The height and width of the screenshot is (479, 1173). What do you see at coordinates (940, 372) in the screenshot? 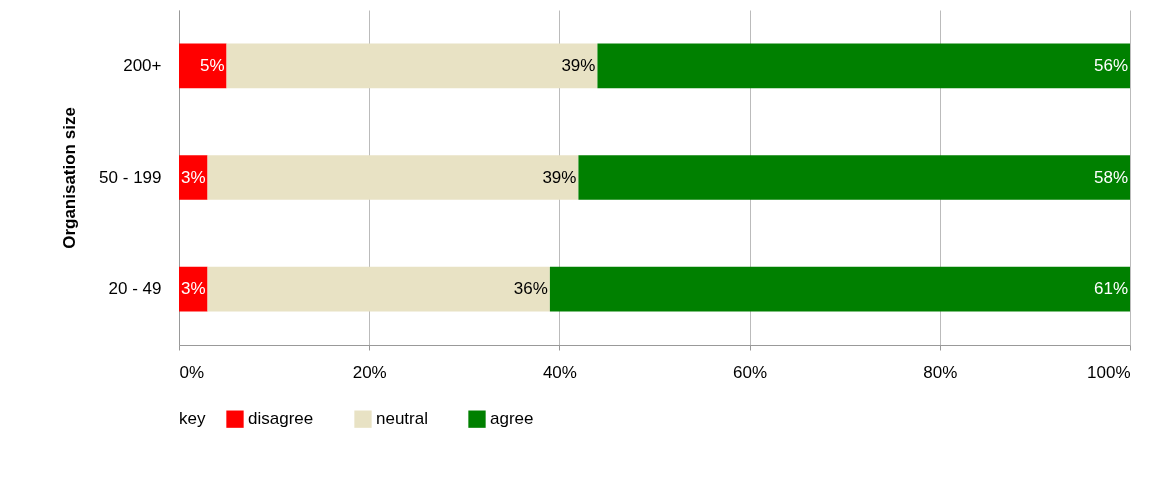
I see `x-tick-label: 80%` at bounding box center [940, 372].